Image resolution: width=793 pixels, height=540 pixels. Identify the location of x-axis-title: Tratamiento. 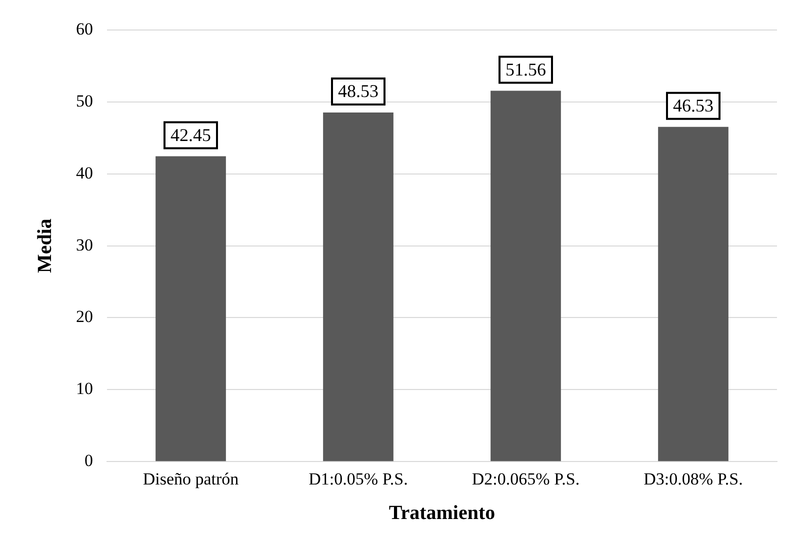
(442, 513).